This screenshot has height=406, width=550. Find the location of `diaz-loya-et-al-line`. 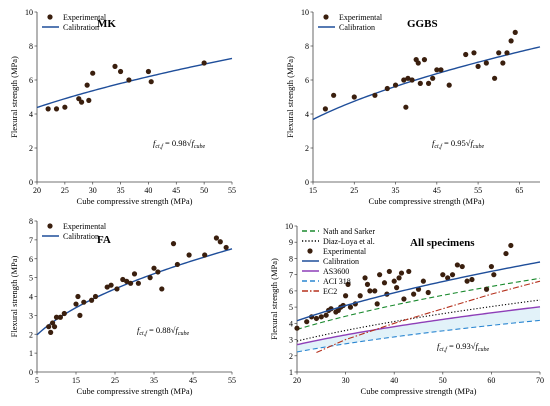

diaz-loya-et-al-line is located at coordinates (418, 320).